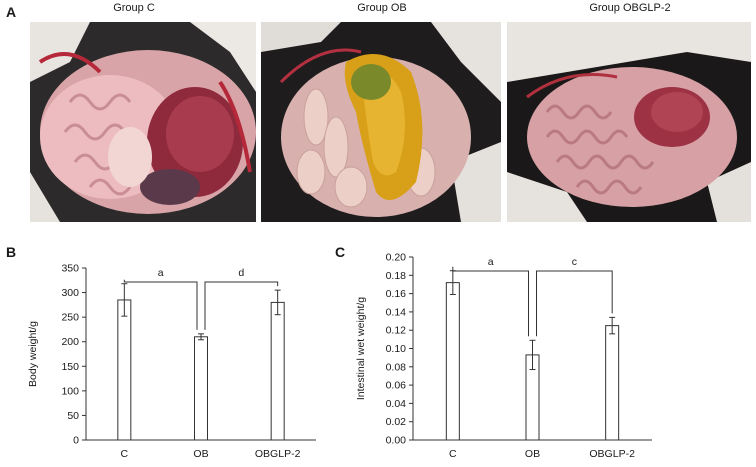  What do you see at coordinates (340, 252) in the screenshot?
I see `panel-c-letter: C` at bounding box center [340, 252].